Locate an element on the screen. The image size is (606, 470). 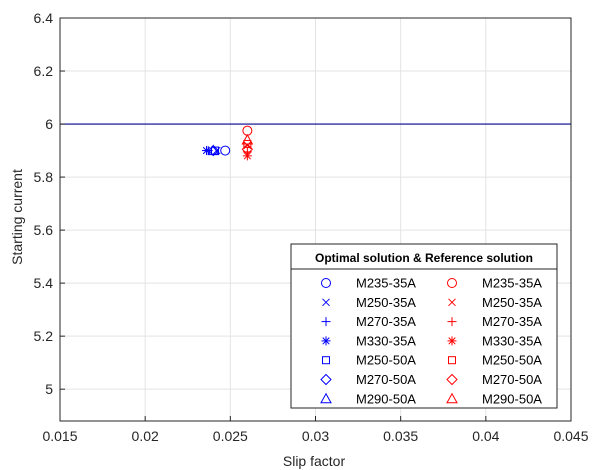
x-tick-label: 0.02 is located at coordinates (145, 436).